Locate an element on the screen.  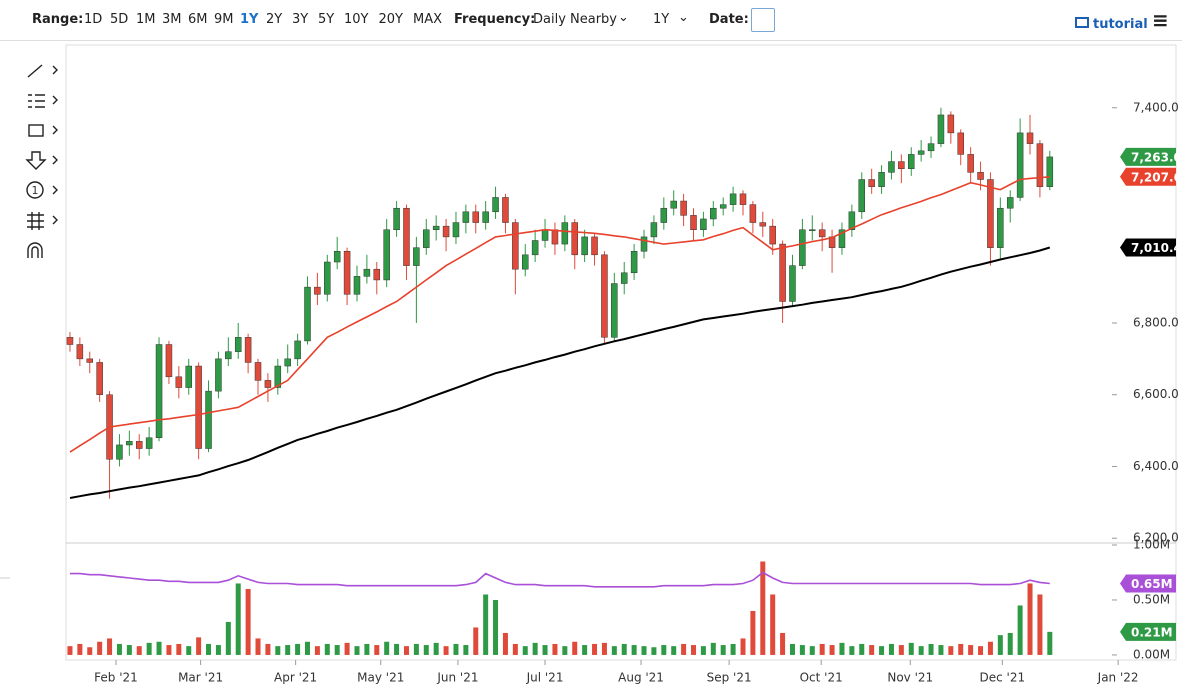
x-tick-label: Aug '21 is located at coordinates (641, 678).